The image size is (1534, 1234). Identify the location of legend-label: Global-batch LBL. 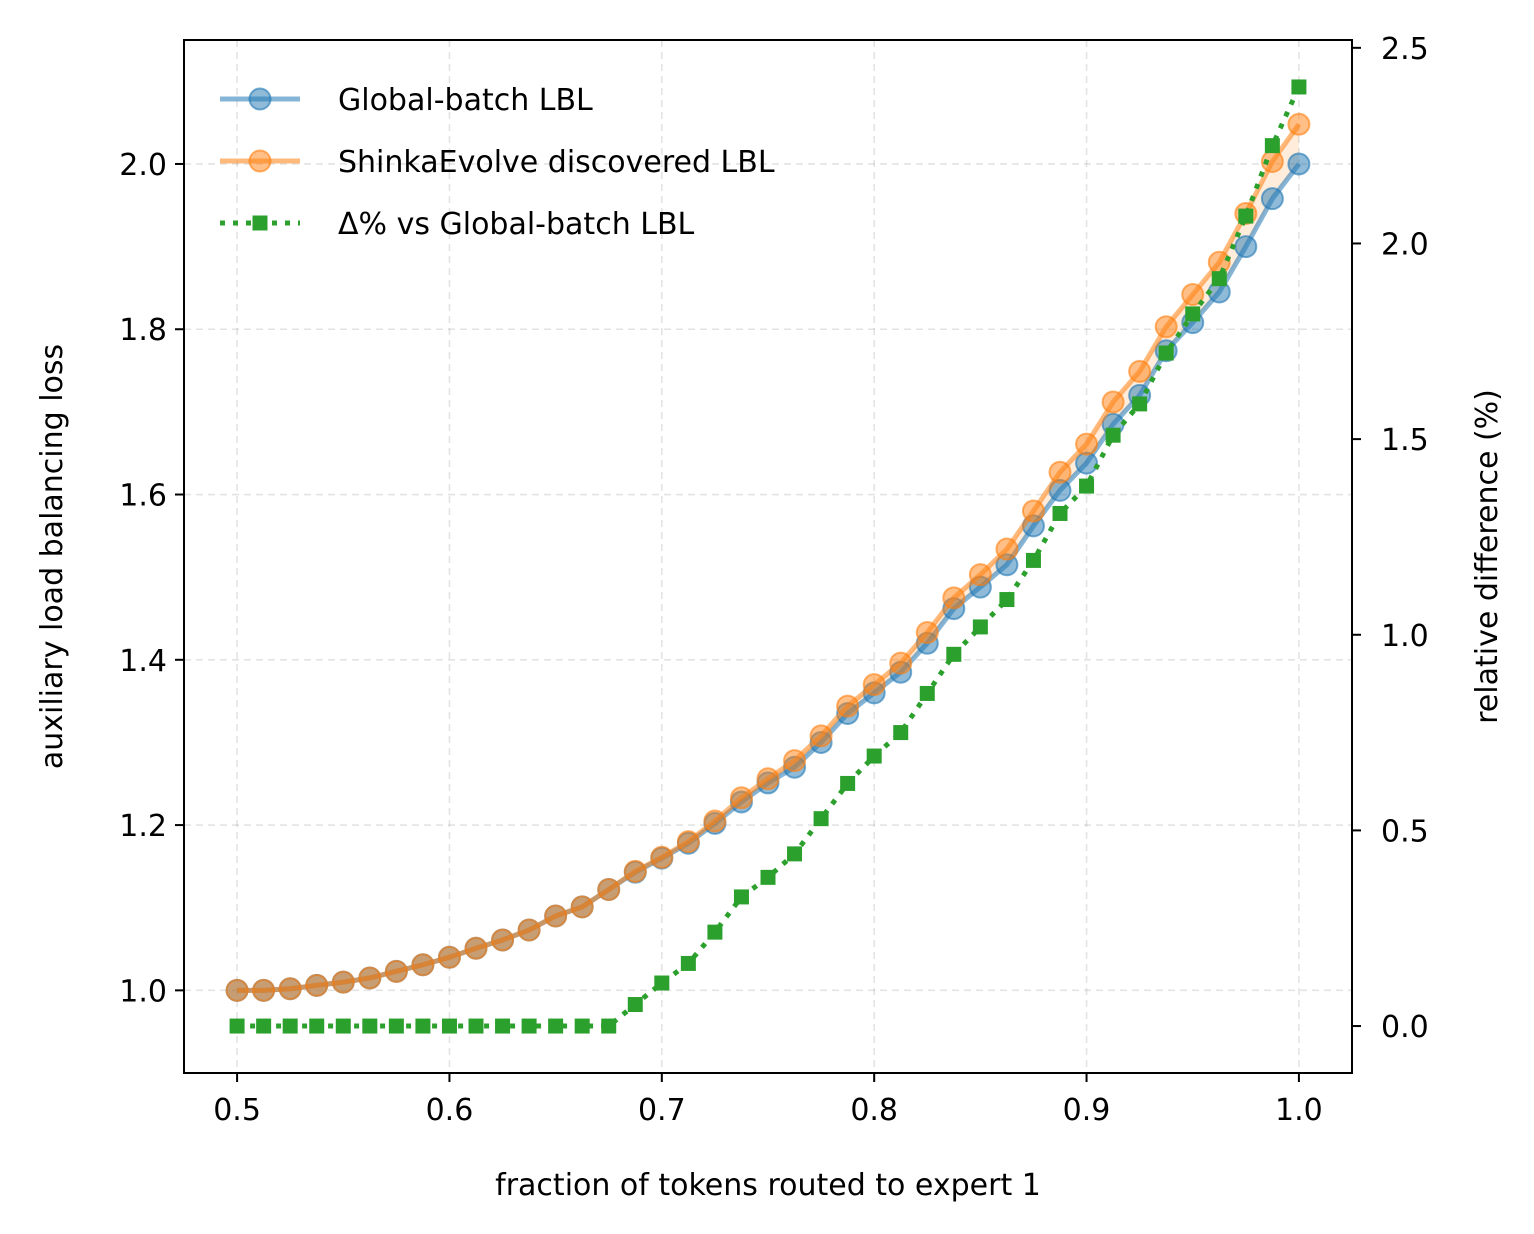
(465, 100).